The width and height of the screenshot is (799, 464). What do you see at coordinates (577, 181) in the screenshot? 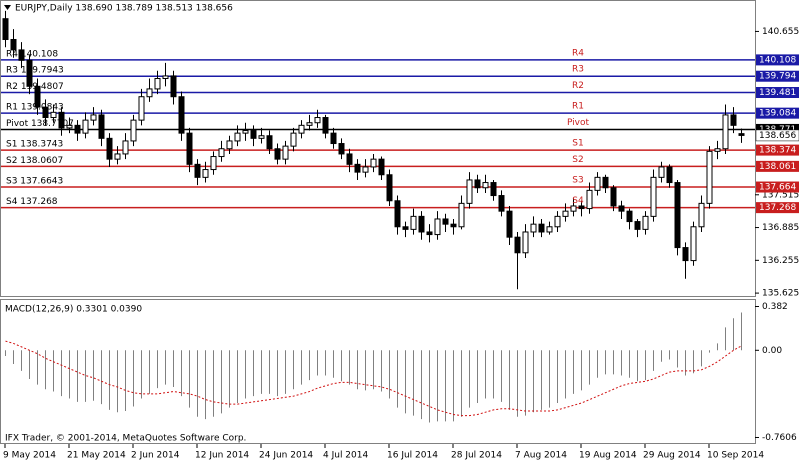
I see `level-name: S3` at bounding box center [577, 181].